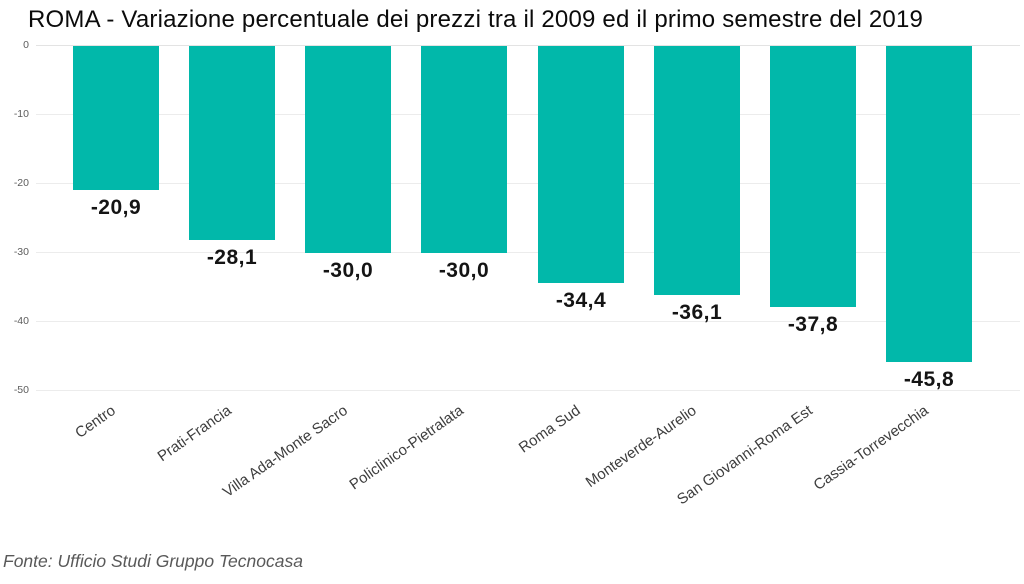 The image size is (1024, 584). I want to click on y-axis-tick-label: -30, so click(21, 252).